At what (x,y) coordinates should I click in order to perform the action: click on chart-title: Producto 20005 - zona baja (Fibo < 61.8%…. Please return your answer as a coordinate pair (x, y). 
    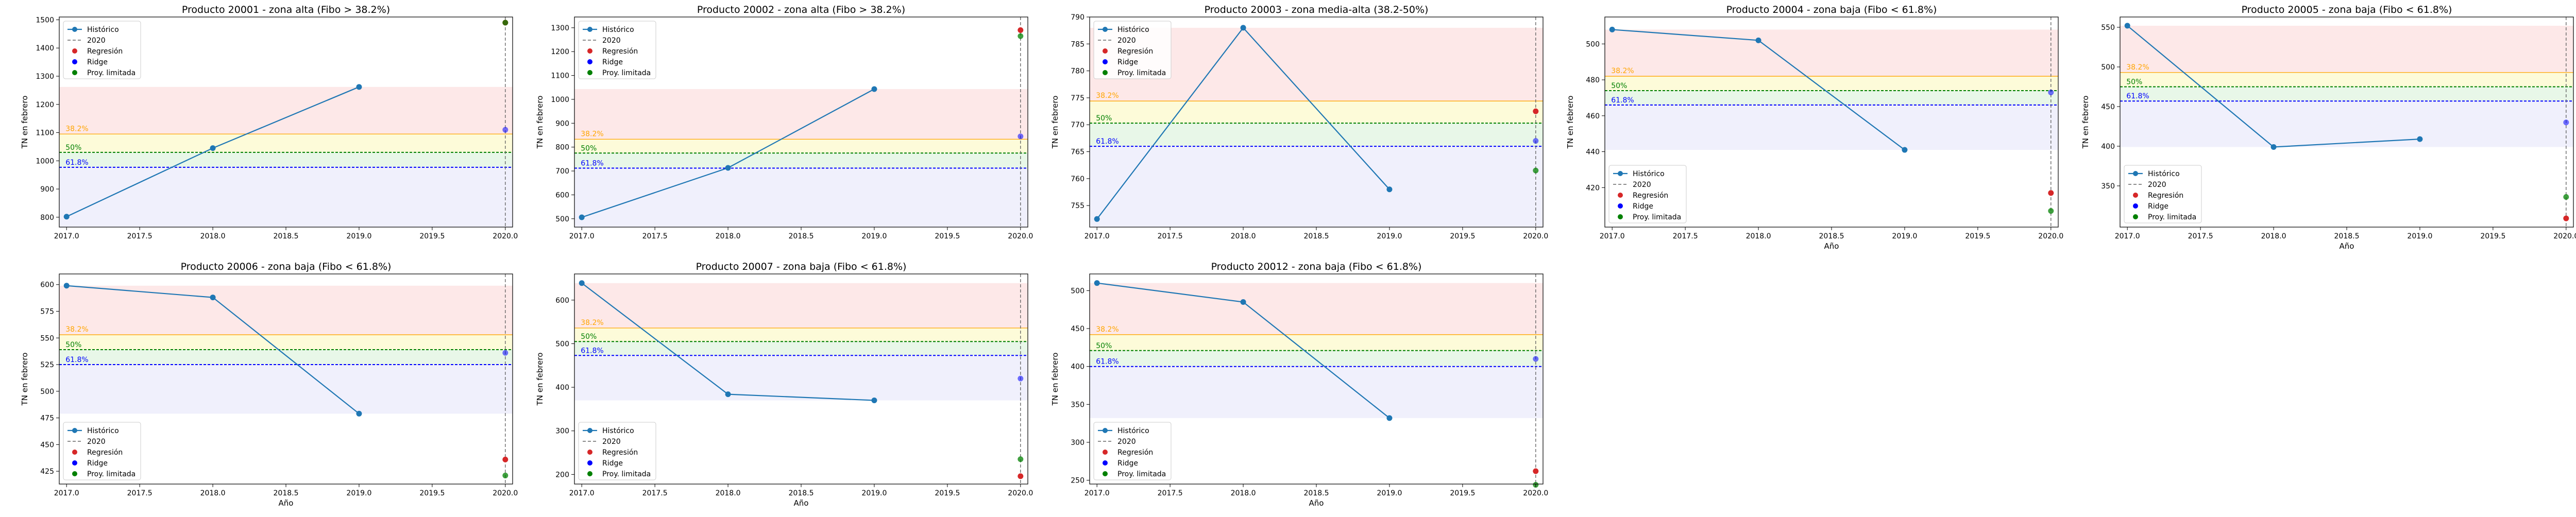
    Looking at the image, I should click on (2347, 9).